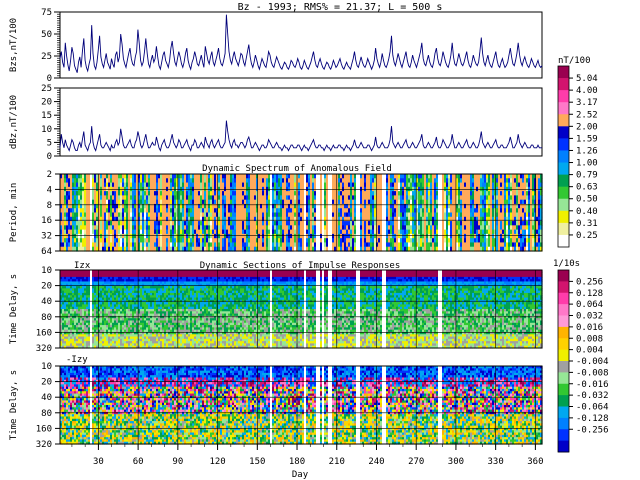  What do you see at coordinates (592, 385) in the screenshot?
I see `colorbar-label: -0.016` at bounding box center [592, 385].